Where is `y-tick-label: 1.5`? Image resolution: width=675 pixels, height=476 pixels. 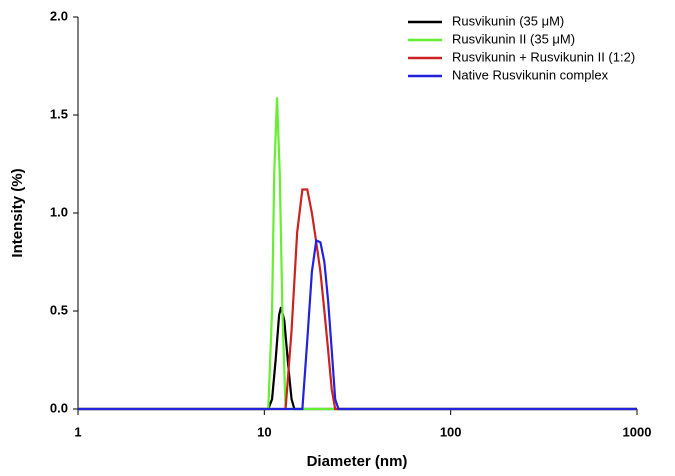
y-tick-label: 1.5 is located at coordinates (59, 113).